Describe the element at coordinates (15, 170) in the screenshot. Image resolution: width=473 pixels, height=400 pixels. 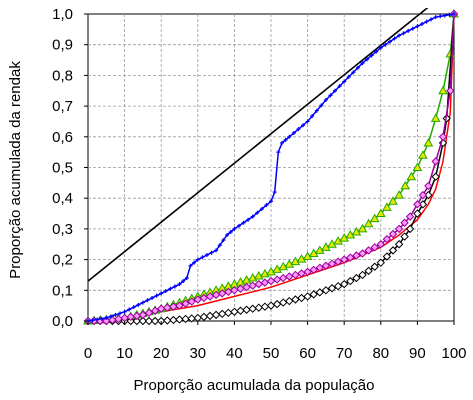
I see `y-axis-title: Proporção acumulada da rendak` at that location.